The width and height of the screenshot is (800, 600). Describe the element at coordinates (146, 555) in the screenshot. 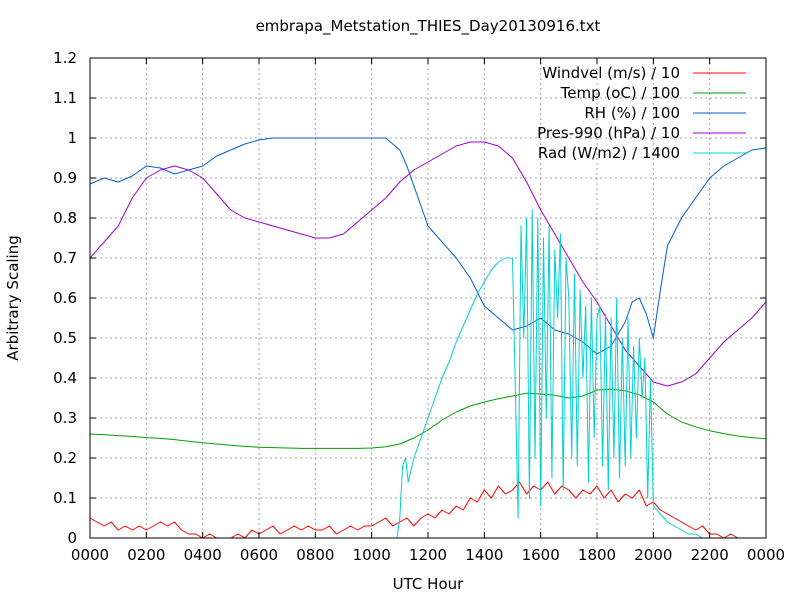

I see `x-tick-label: 0200` at that location.